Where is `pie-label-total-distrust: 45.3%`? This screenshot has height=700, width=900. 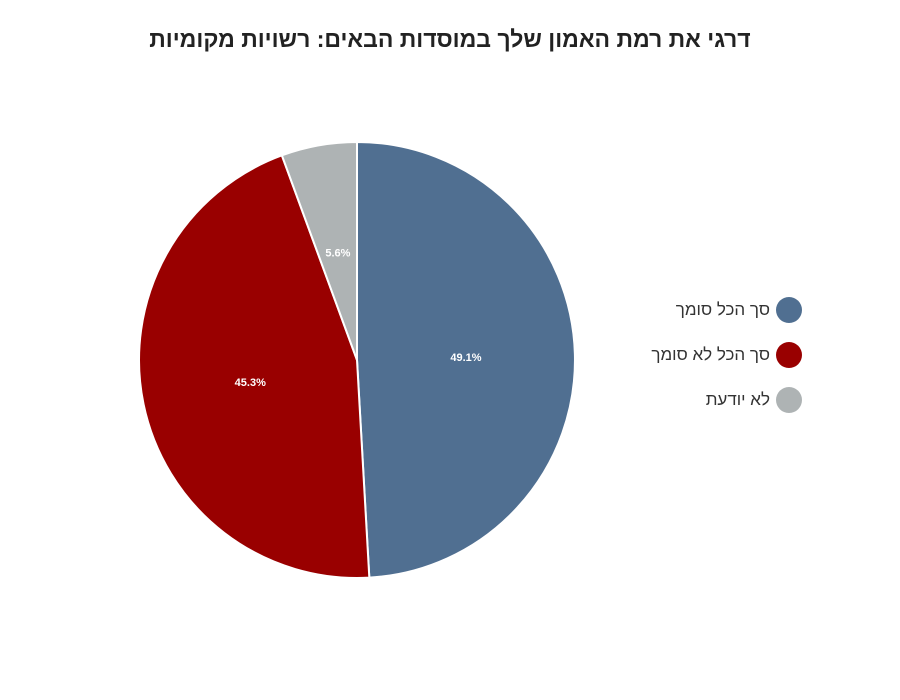
pie-label-total-distrust: 45.3% is located at coordinates (250, 383).